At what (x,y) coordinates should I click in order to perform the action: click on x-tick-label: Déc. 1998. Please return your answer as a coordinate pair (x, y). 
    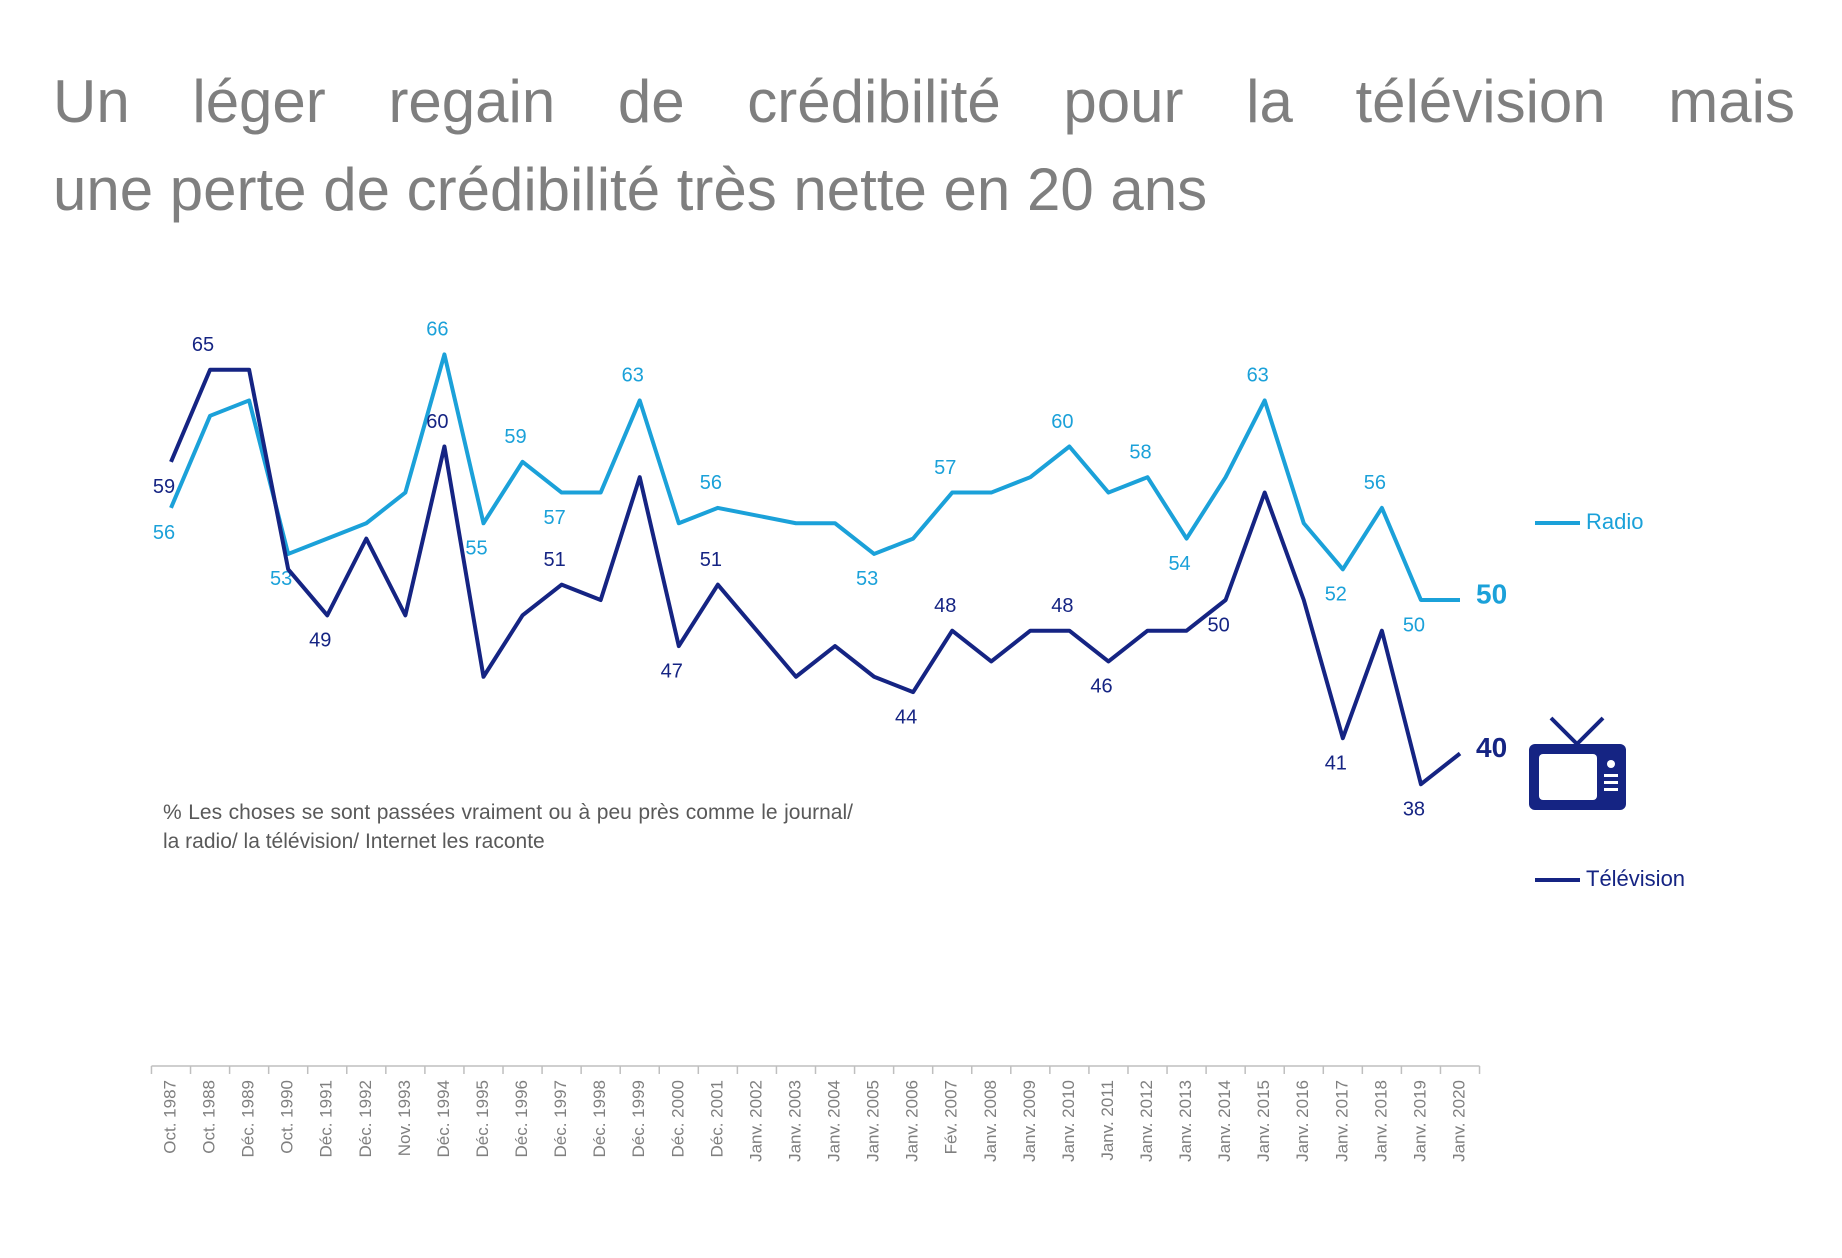
    Looking at the image, I should click on (599, 1119).